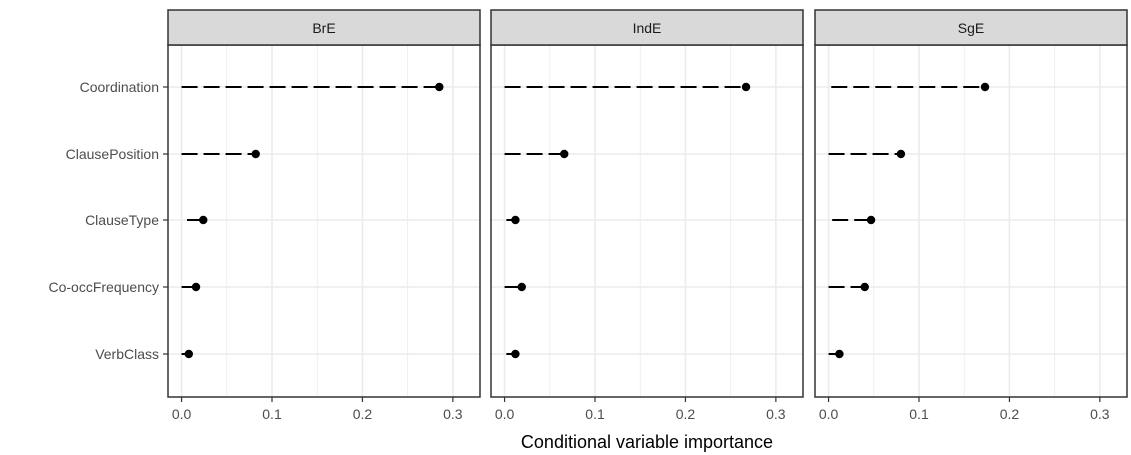  Describe the element at coordinates (104, 287) in the screenshot. I see `y-category-label-co-occfrequency: Co-occFrequency` at that location.